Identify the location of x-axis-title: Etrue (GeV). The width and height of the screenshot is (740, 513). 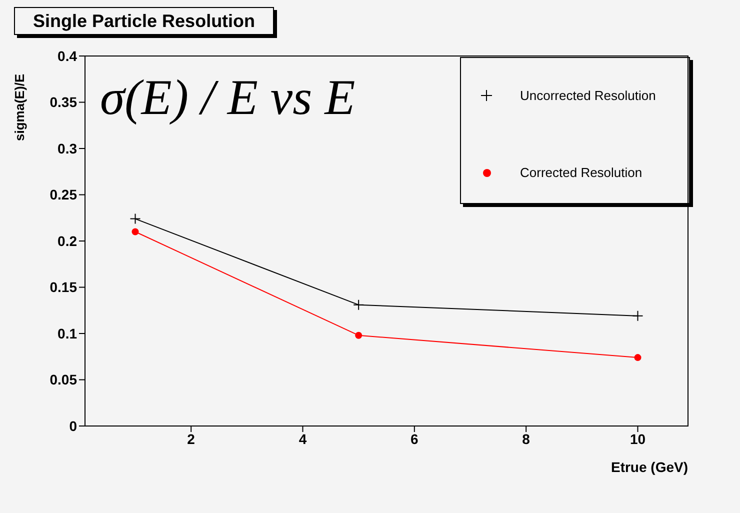
(649, 467).